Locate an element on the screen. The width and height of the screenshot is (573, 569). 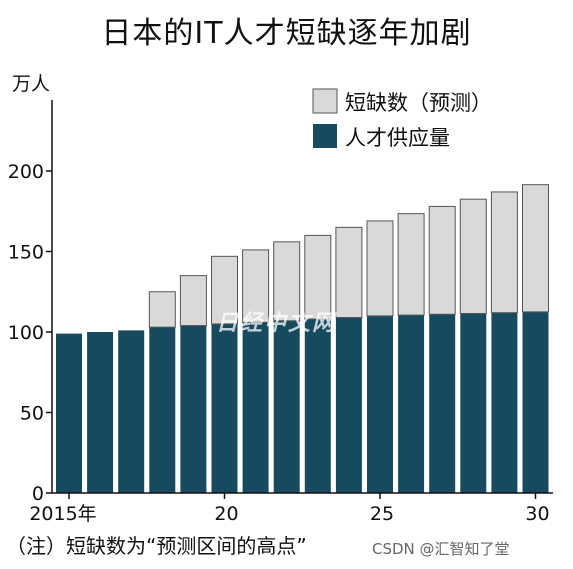
x-tick-label-2030: 30 is located at coordinates (537, 514).